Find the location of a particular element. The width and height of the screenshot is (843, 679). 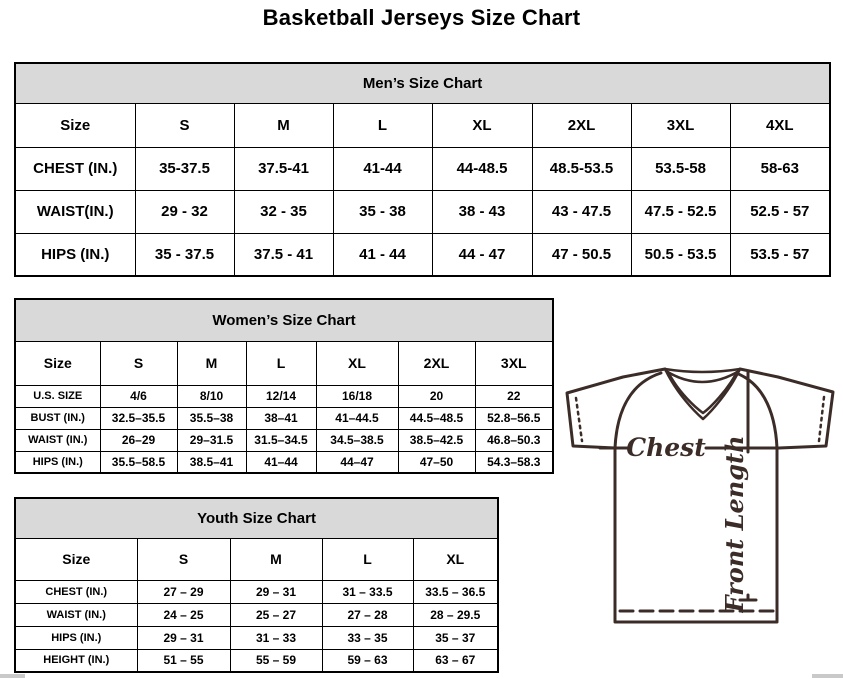

value-cell: 37.5 - 41 is located at coordinates (283, 254).